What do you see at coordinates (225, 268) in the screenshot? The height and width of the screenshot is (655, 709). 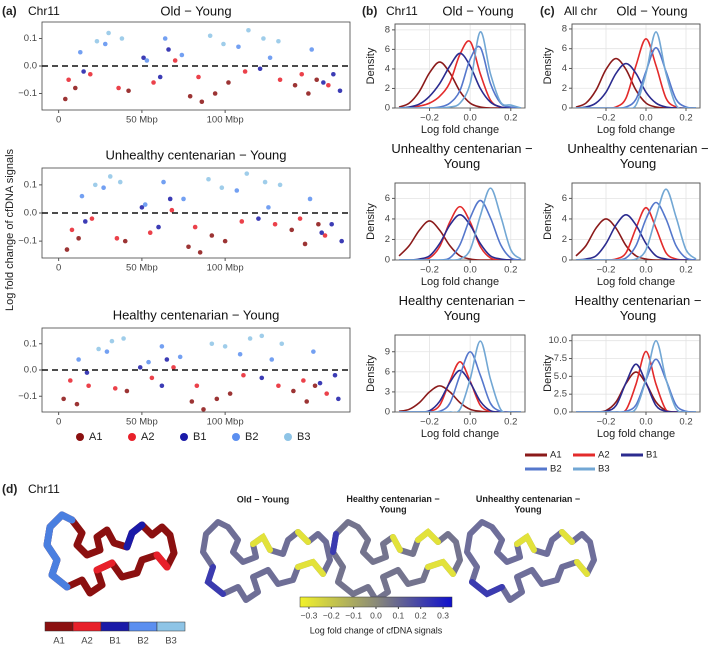 I see `x-tick-label: 100 Mbp` at bounding box center [225, 268].